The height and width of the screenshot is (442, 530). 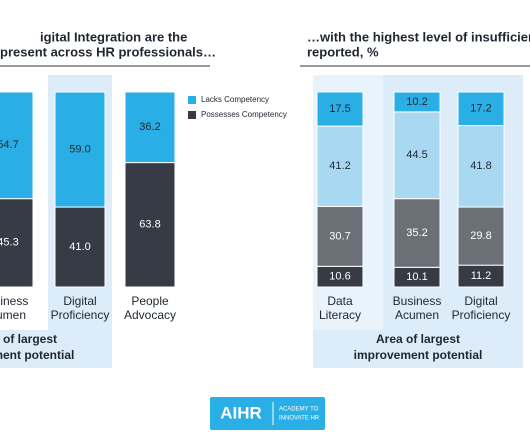 What do you see at coordinates (13, 315) in the screenshot?
I see `x-tick-label: cumen` at bounding box center [13, 315].